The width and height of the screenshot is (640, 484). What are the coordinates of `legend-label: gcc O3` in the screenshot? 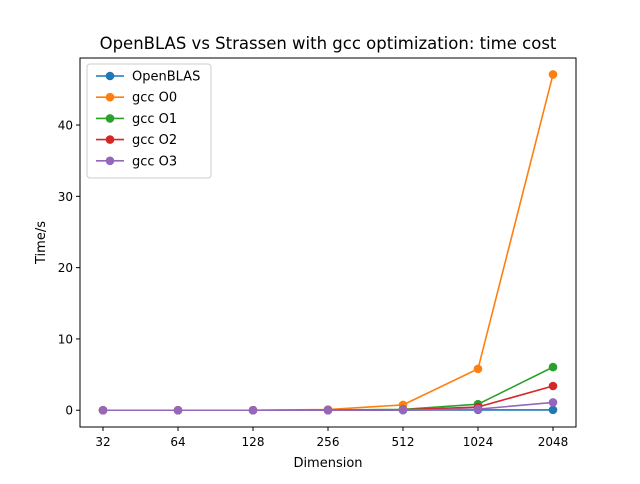 It's located at (154, 161).